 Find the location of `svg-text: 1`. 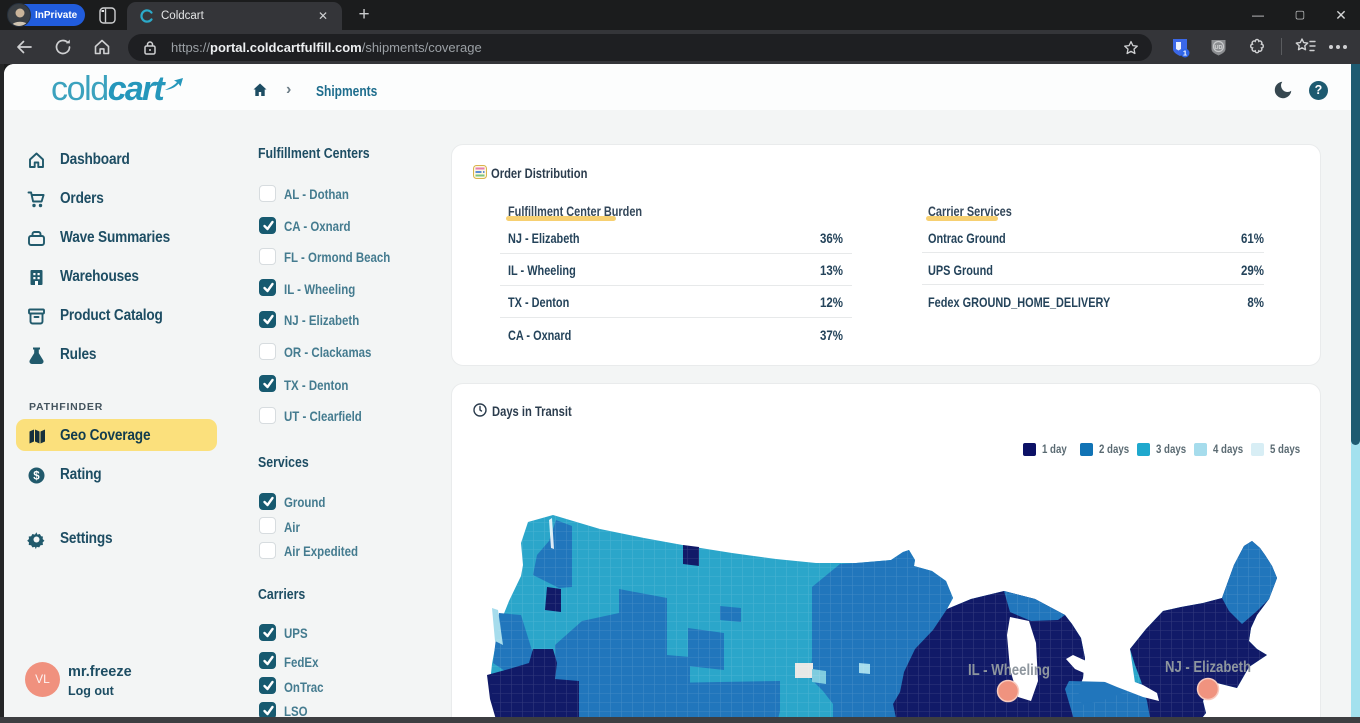

svg-text: 1 is located at coordinates (1185, 53).